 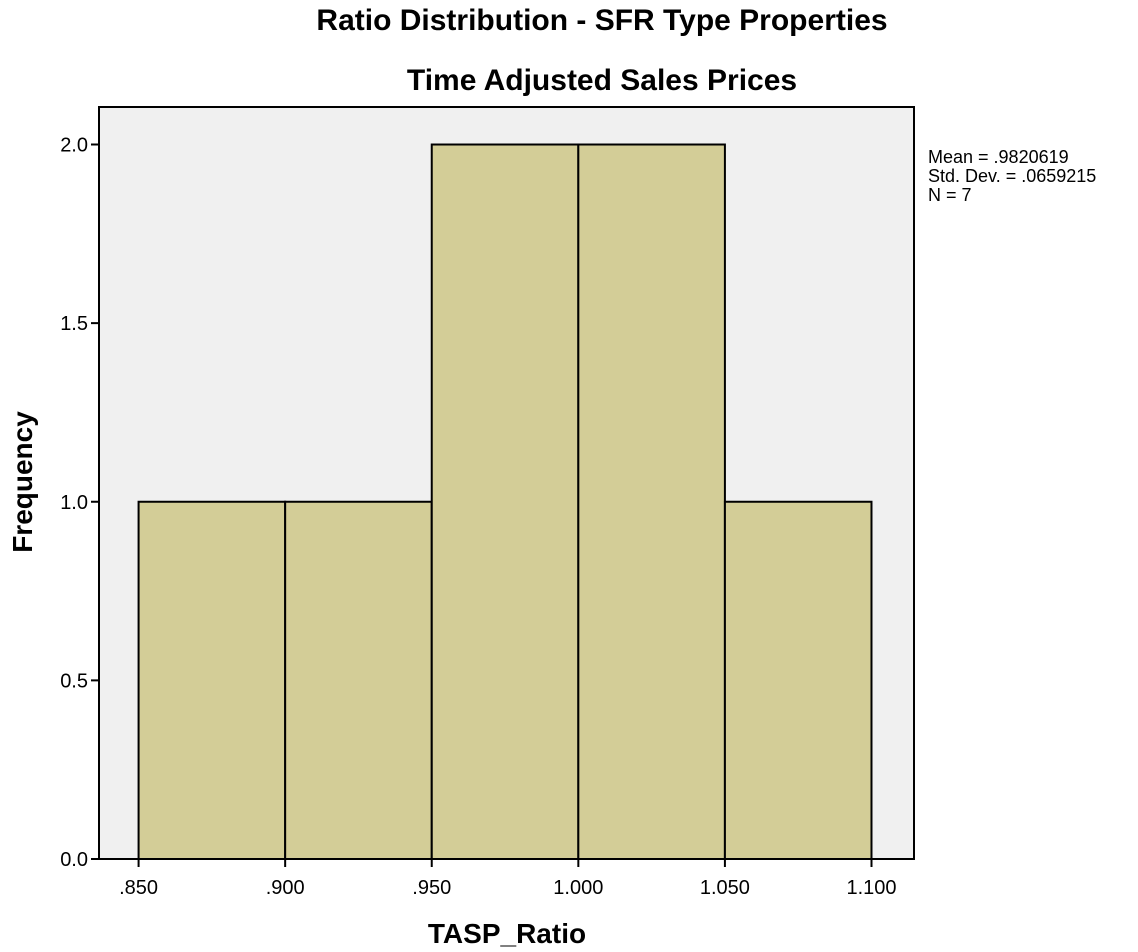 What do you see at coordinates (22, 482) in the screenshot?
I see `y-axis-label: Frequency` at bounding box center [22, 482].